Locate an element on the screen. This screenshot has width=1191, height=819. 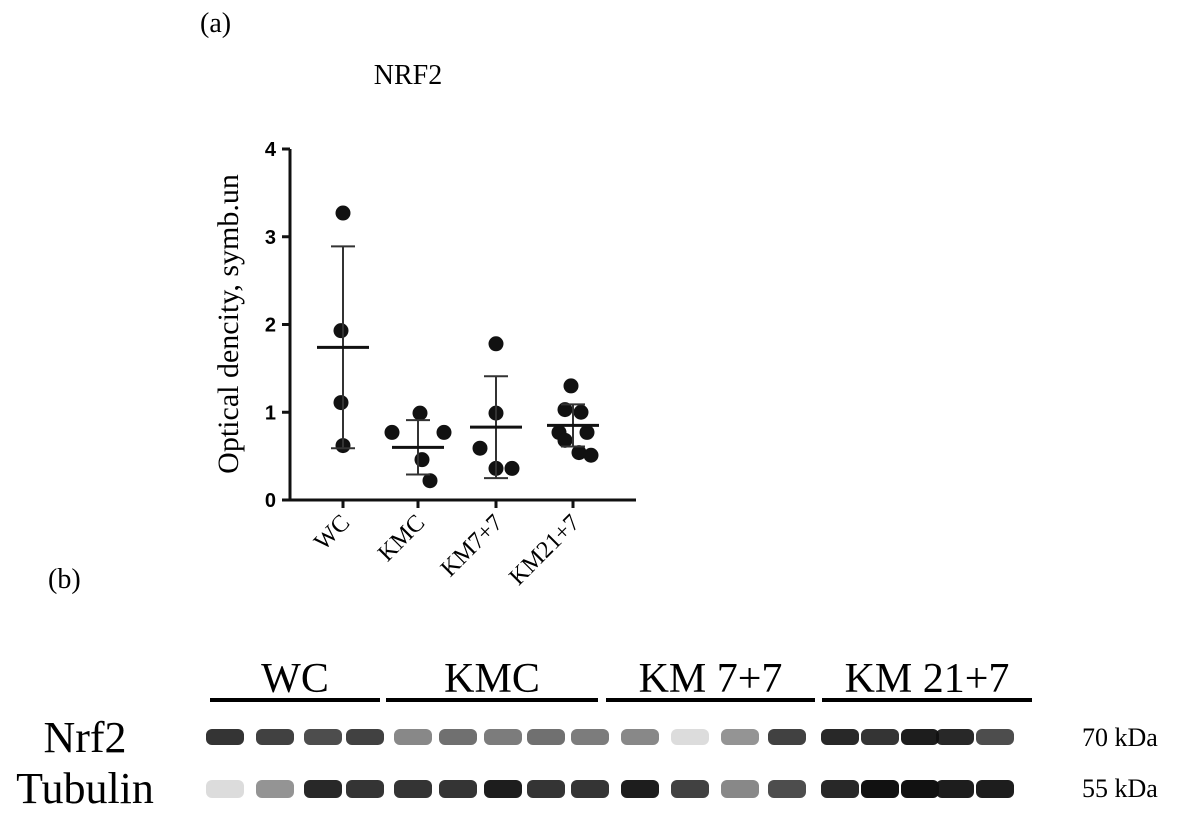
group-label: KM 21+7 is located at coordinates (927, 679).